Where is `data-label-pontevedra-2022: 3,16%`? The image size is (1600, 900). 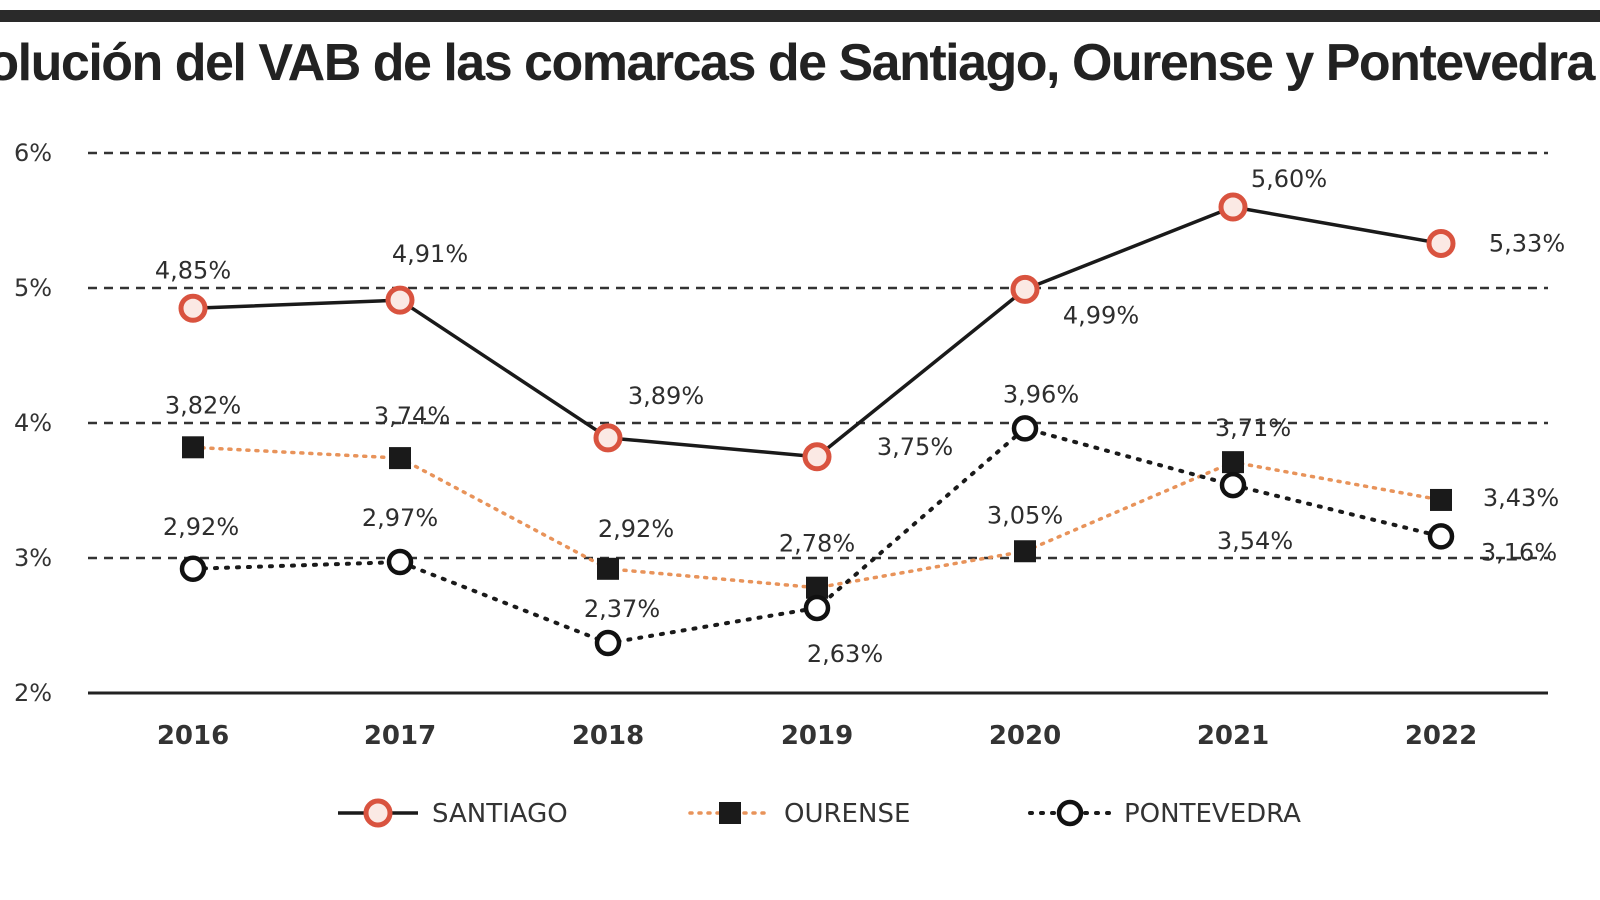
data-label-pontevedra-2022: 3,16% is located at coordinates (1519, 552).